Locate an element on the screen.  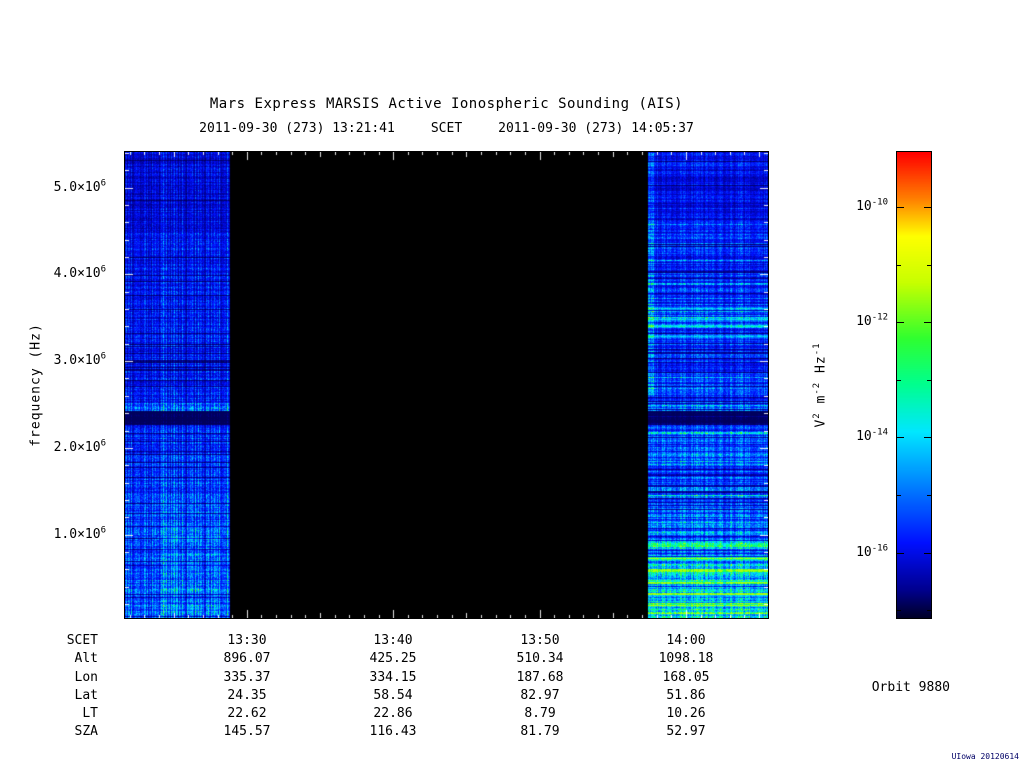
colorbar-axis-label: V2 m-2 Hz-1 is located at coordinates (820, 385).